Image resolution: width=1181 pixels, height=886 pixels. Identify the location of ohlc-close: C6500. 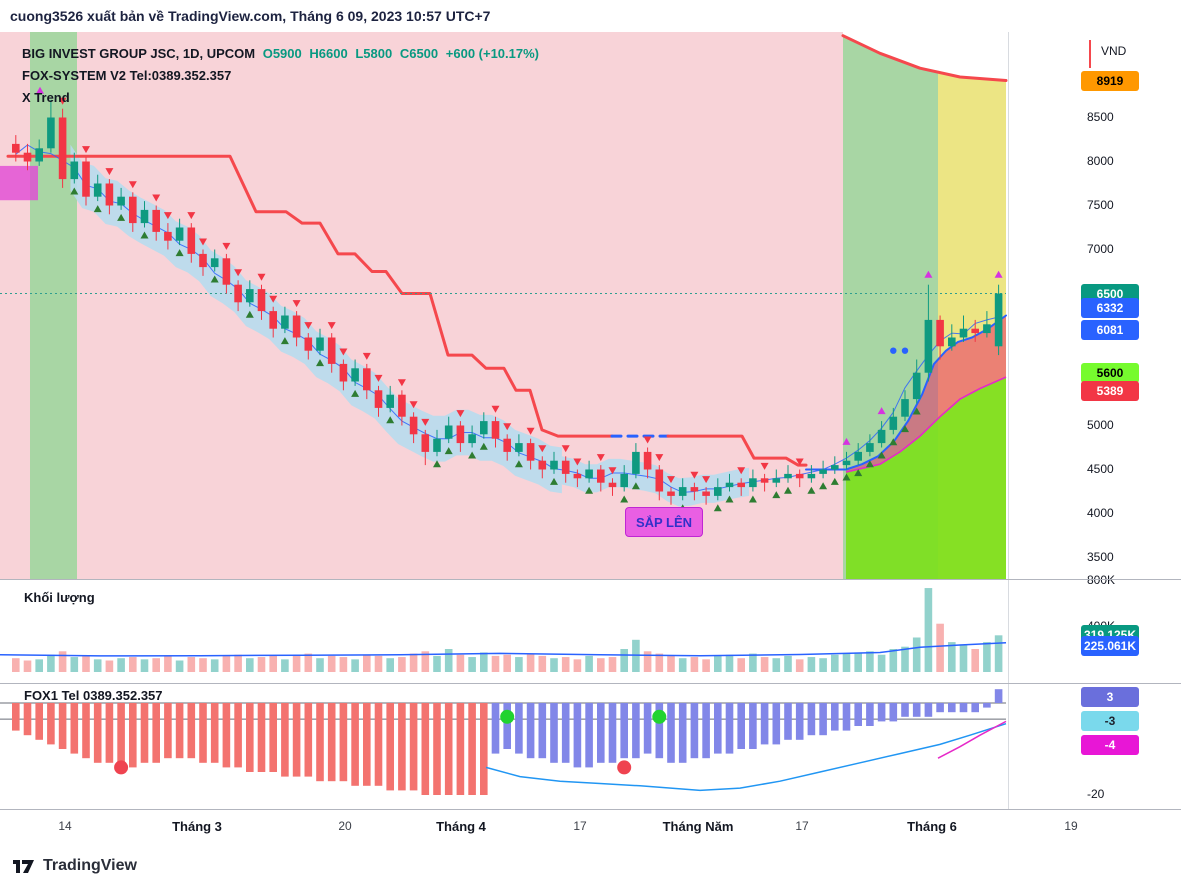
(419, 53).